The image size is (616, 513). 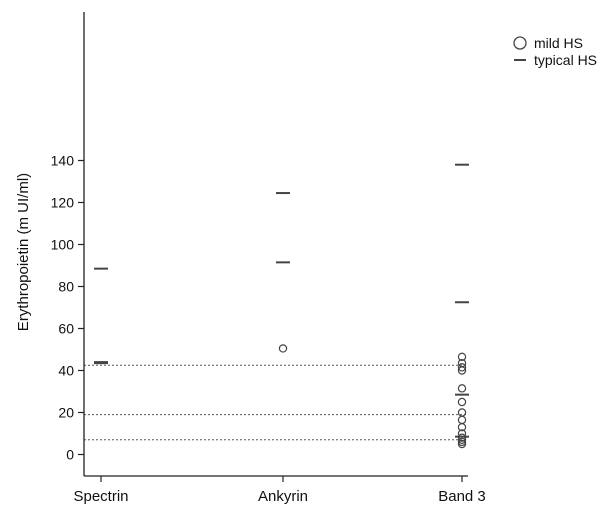 I want to click on x-ticks: Spectrin Ankyrin Band 3, so click(x=279, y=490).